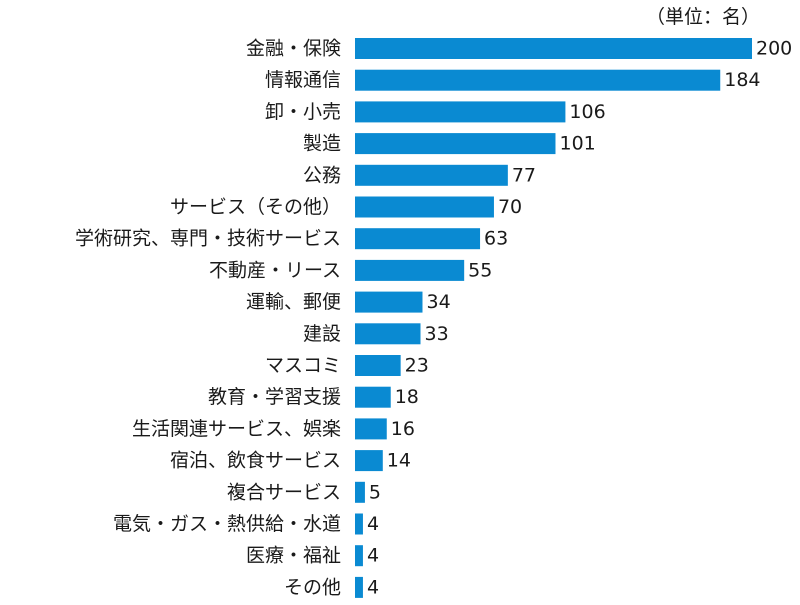 The height and width of the screenshot is (605, 800). What do you see at coordinates (438, 302) in the screenshot?
I see `value-label: 34` at bounding box center [438, 302].